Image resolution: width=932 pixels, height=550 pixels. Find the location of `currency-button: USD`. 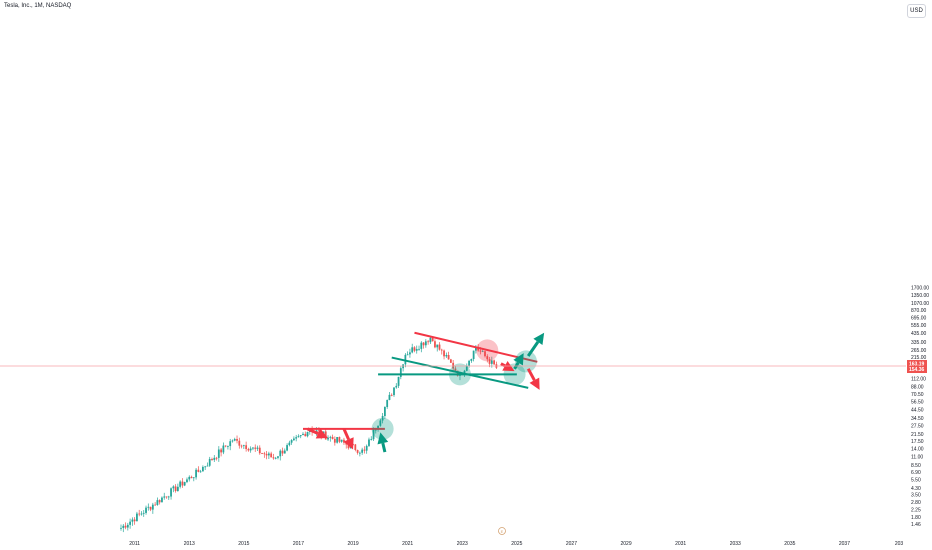

currency-button: USD is located at coordinates (916, 11).